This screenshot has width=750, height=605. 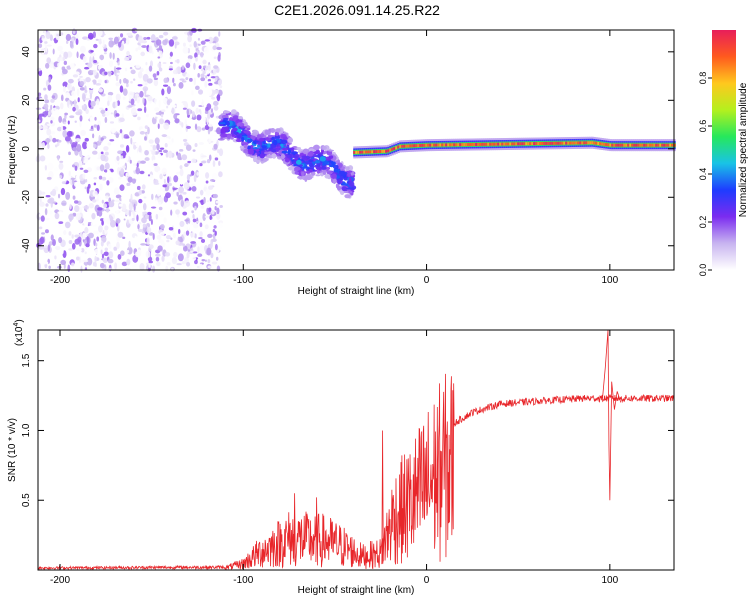 What do you see at coordinates (610, 580) in the screenshot?
I see `snr-x-tick-label: 100` at bounding box center [610, 580].